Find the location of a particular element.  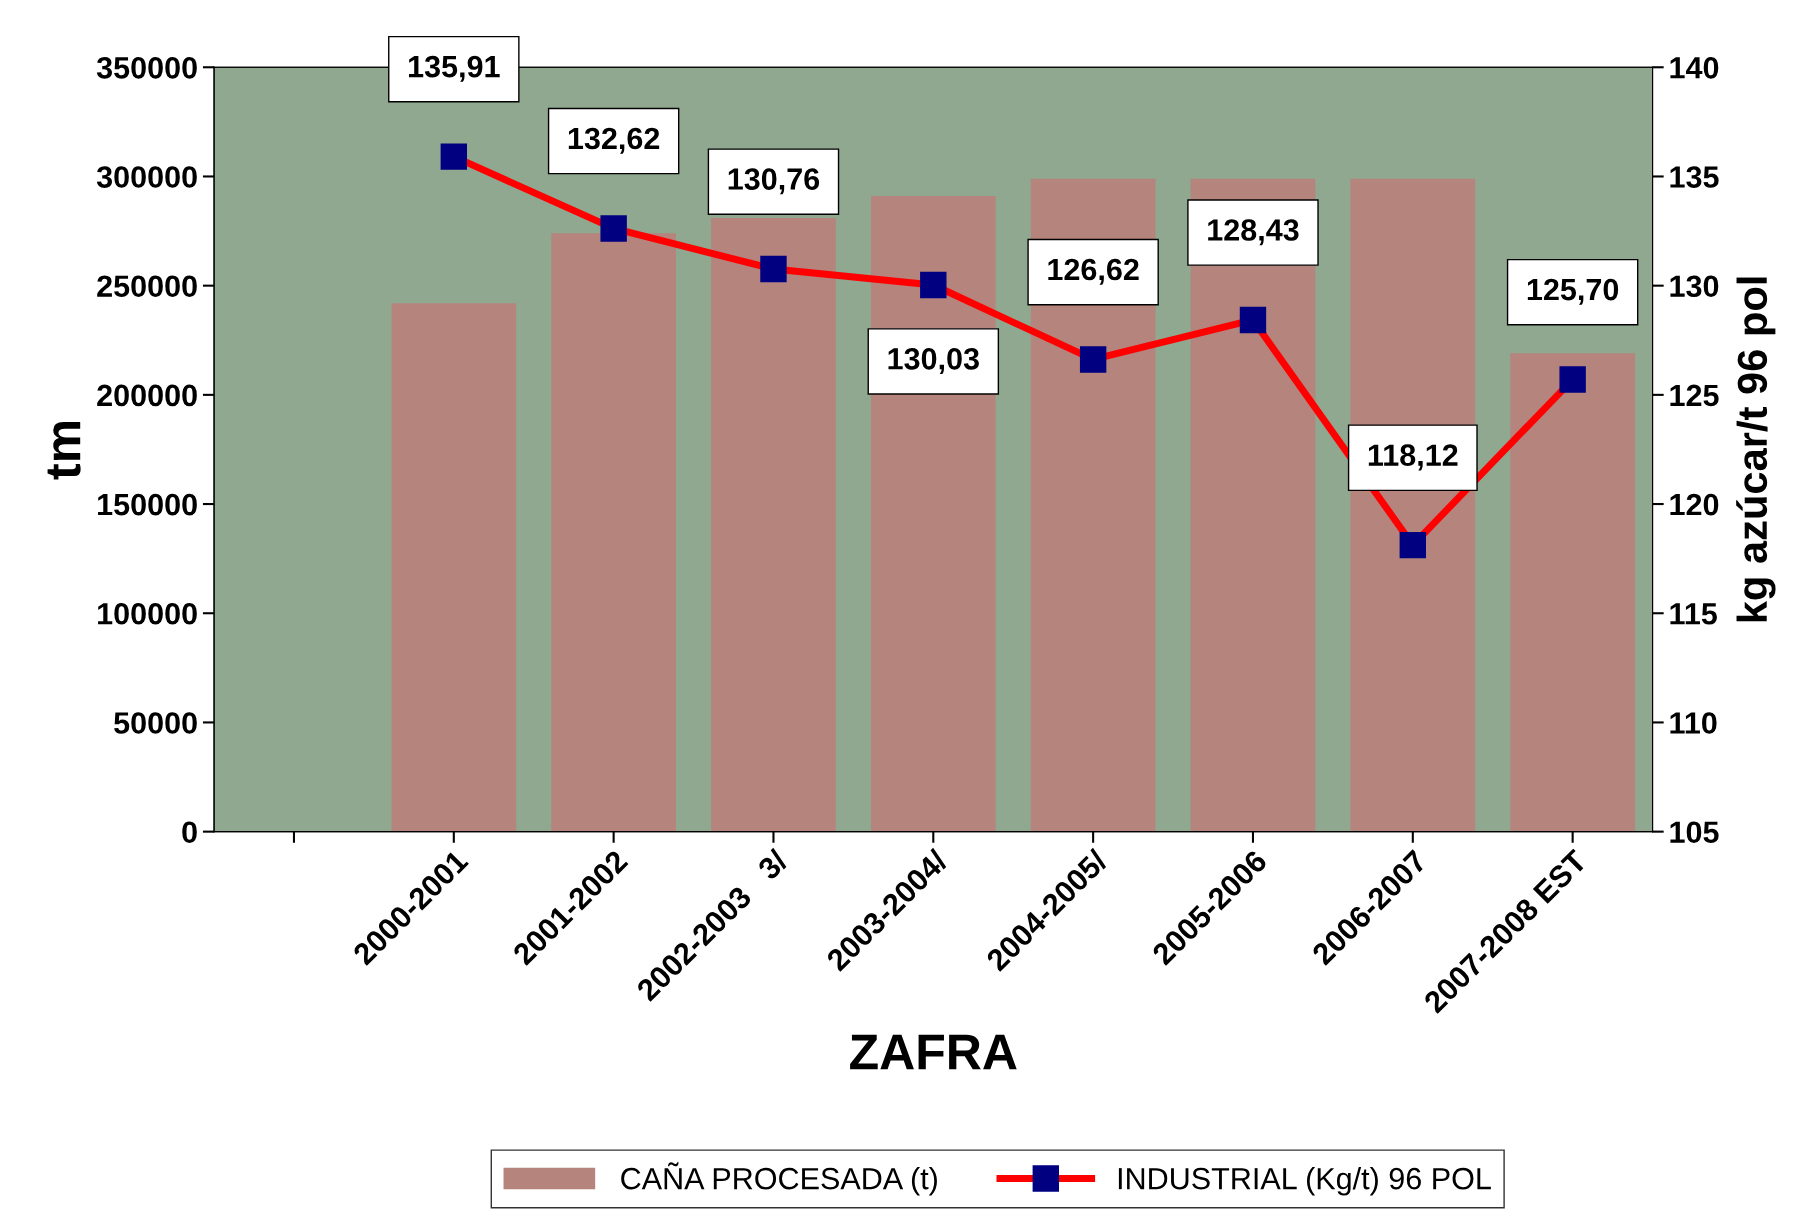

y-tick-label: 250000 is located at coordinates (147, 286).